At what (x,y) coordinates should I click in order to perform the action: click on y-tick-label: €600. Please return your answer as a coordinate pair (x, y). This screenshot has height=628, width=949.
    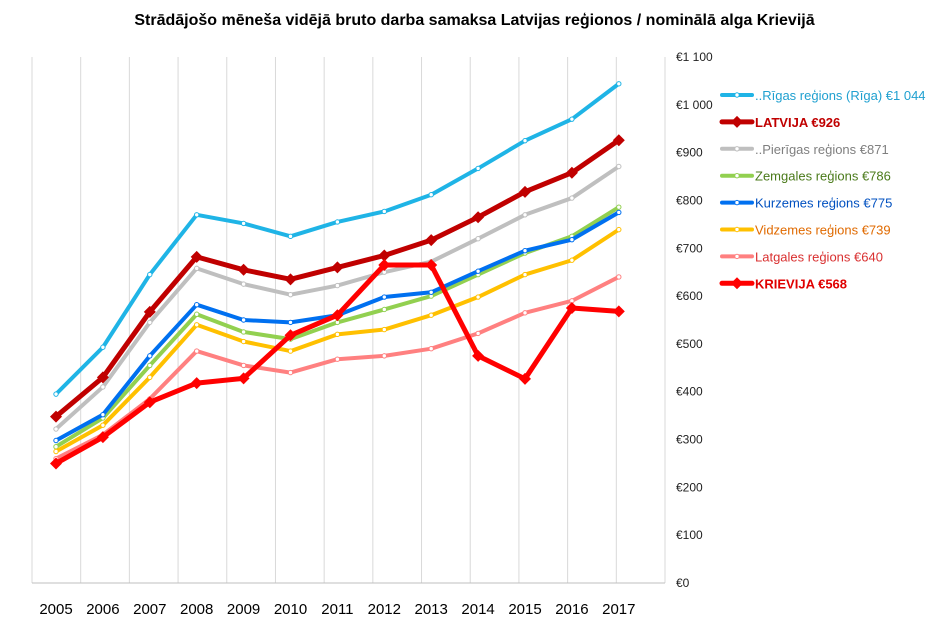
    Looking at the image, I should click on (689, 296).